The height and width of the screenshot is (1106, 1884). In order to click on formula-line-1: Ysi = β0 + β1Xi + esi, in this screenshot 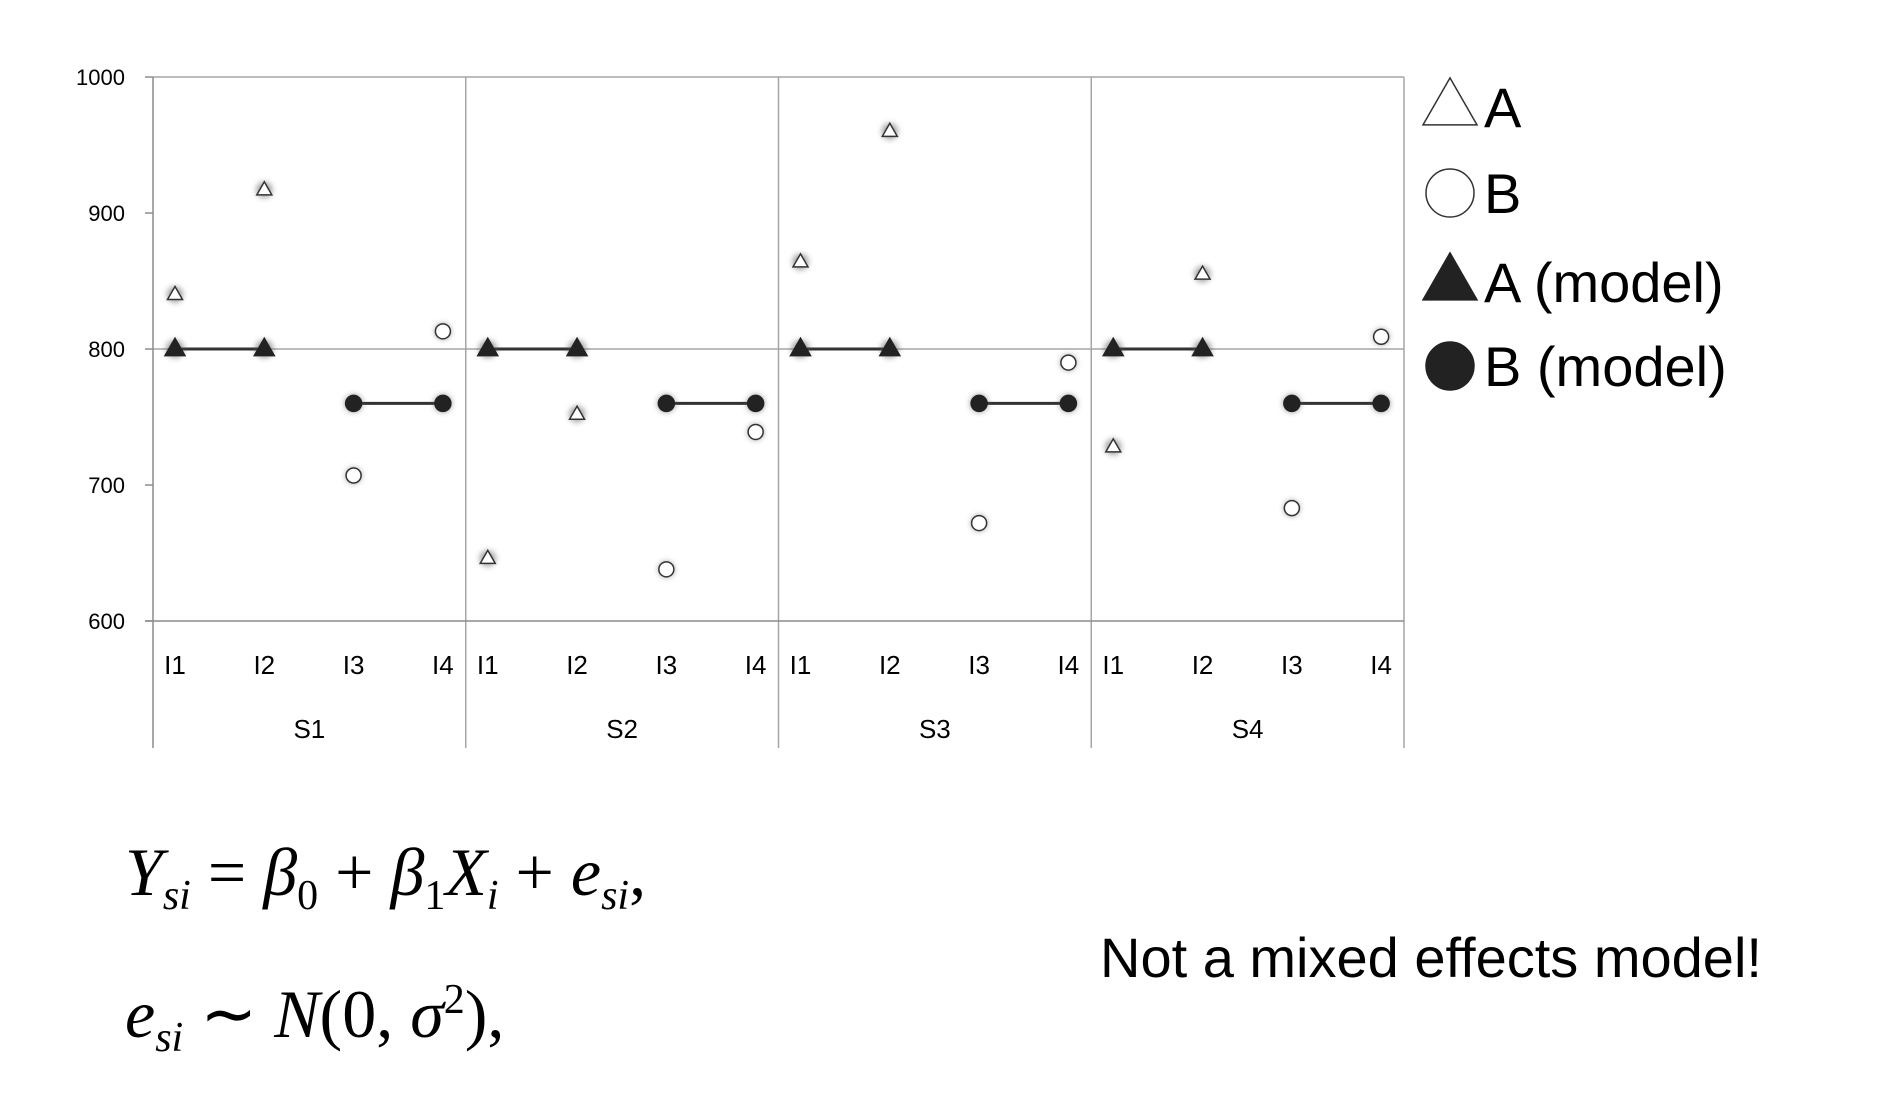, I will do `click(386, 876)`.